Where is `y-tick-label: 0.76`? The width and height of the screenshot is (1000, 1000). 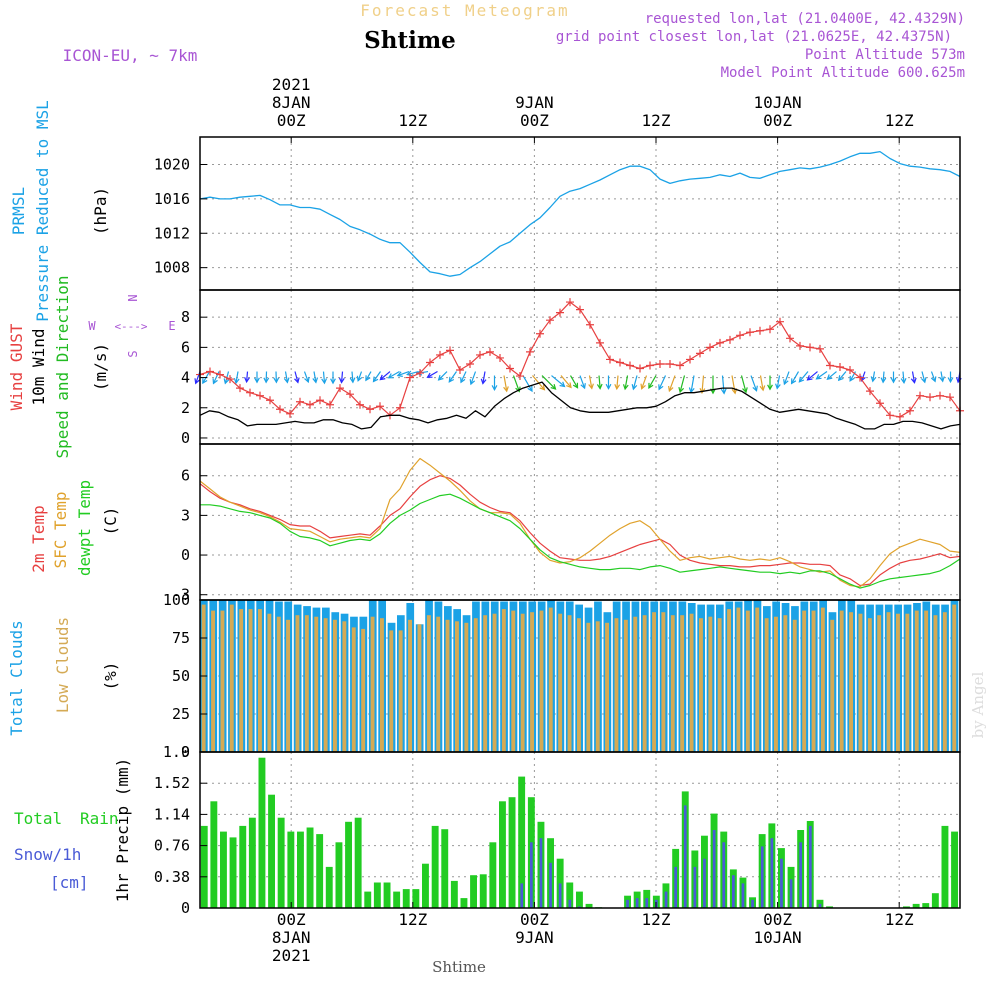 y-tick-label: 0.76 is located at coordinates (172, 846).